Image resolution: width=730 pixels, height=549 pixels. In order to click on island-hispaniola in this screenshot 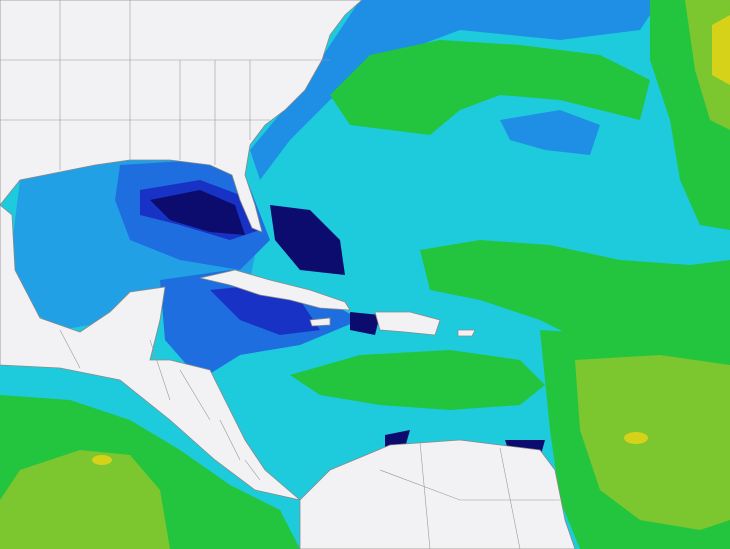, I will do `click(407, 323)`.